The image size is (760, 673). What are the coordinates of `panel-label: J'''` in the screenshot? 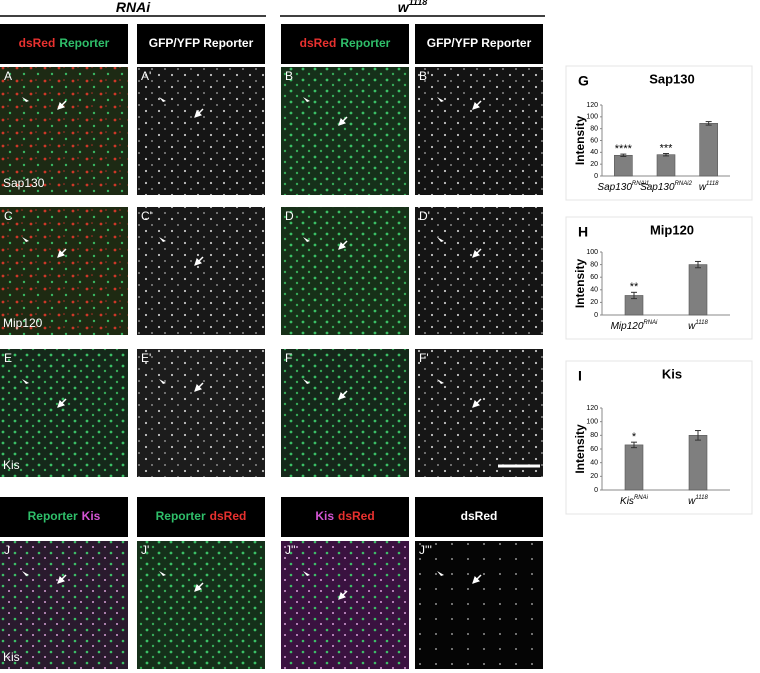 It's located at (425, 550).